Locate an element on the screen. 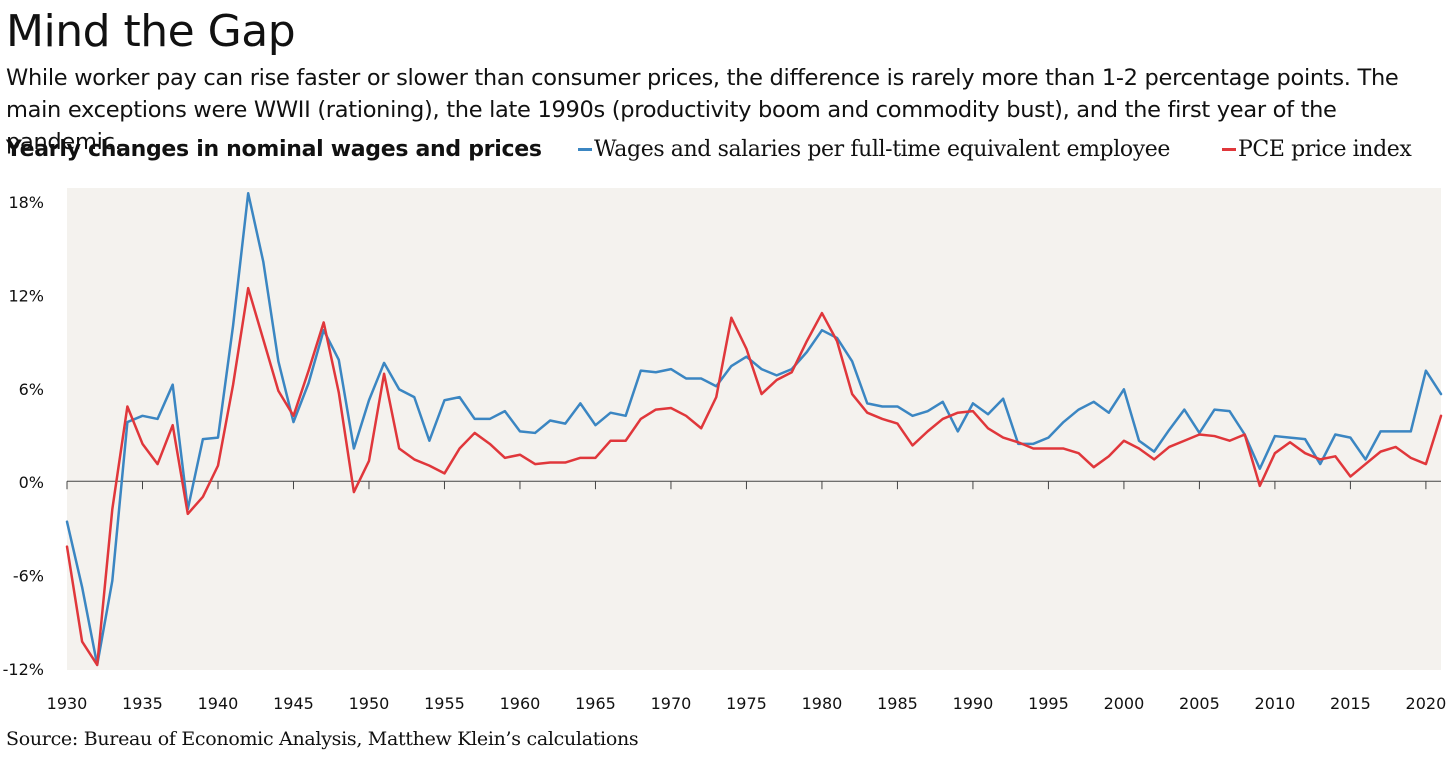  y-tick-label: -6% is located at coordinates (28, 576).